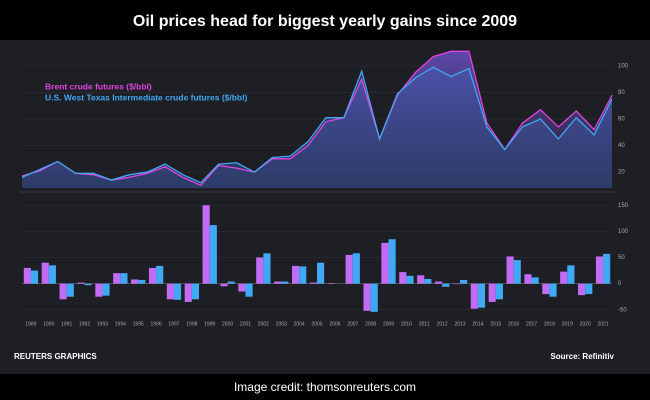 The width and height of the screenshot is (650, 400). What do you see at coordinates (549, 324) in the screenshot?
I see `x-tick-label: 2018` at bounding box center [549, 324].